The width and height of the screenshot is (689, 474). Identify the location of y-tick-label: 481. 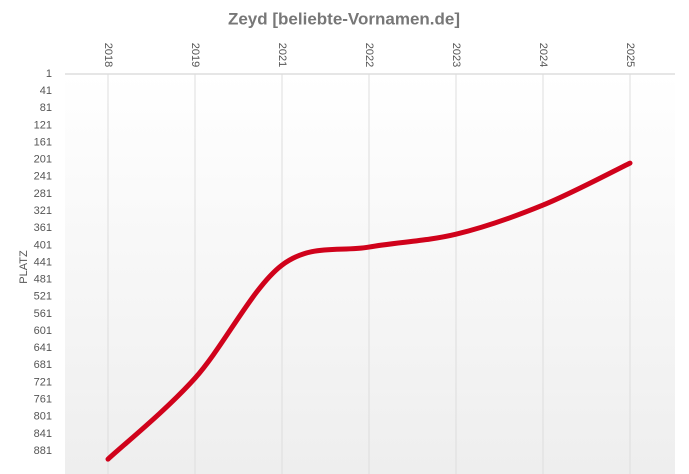
(43, 280).